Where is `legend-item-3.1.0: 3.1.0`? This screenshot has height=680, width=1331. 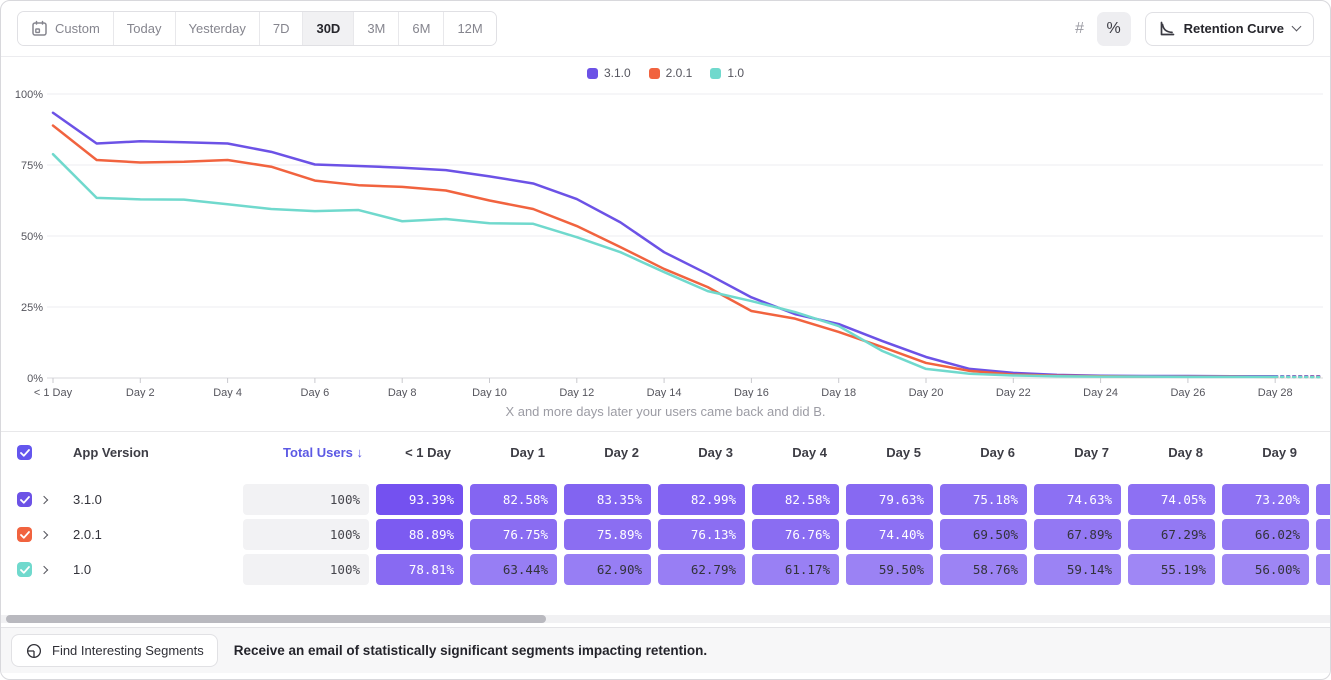
legend-item-3.1.0: 3.1.0 is located at coordinates (608, 73).